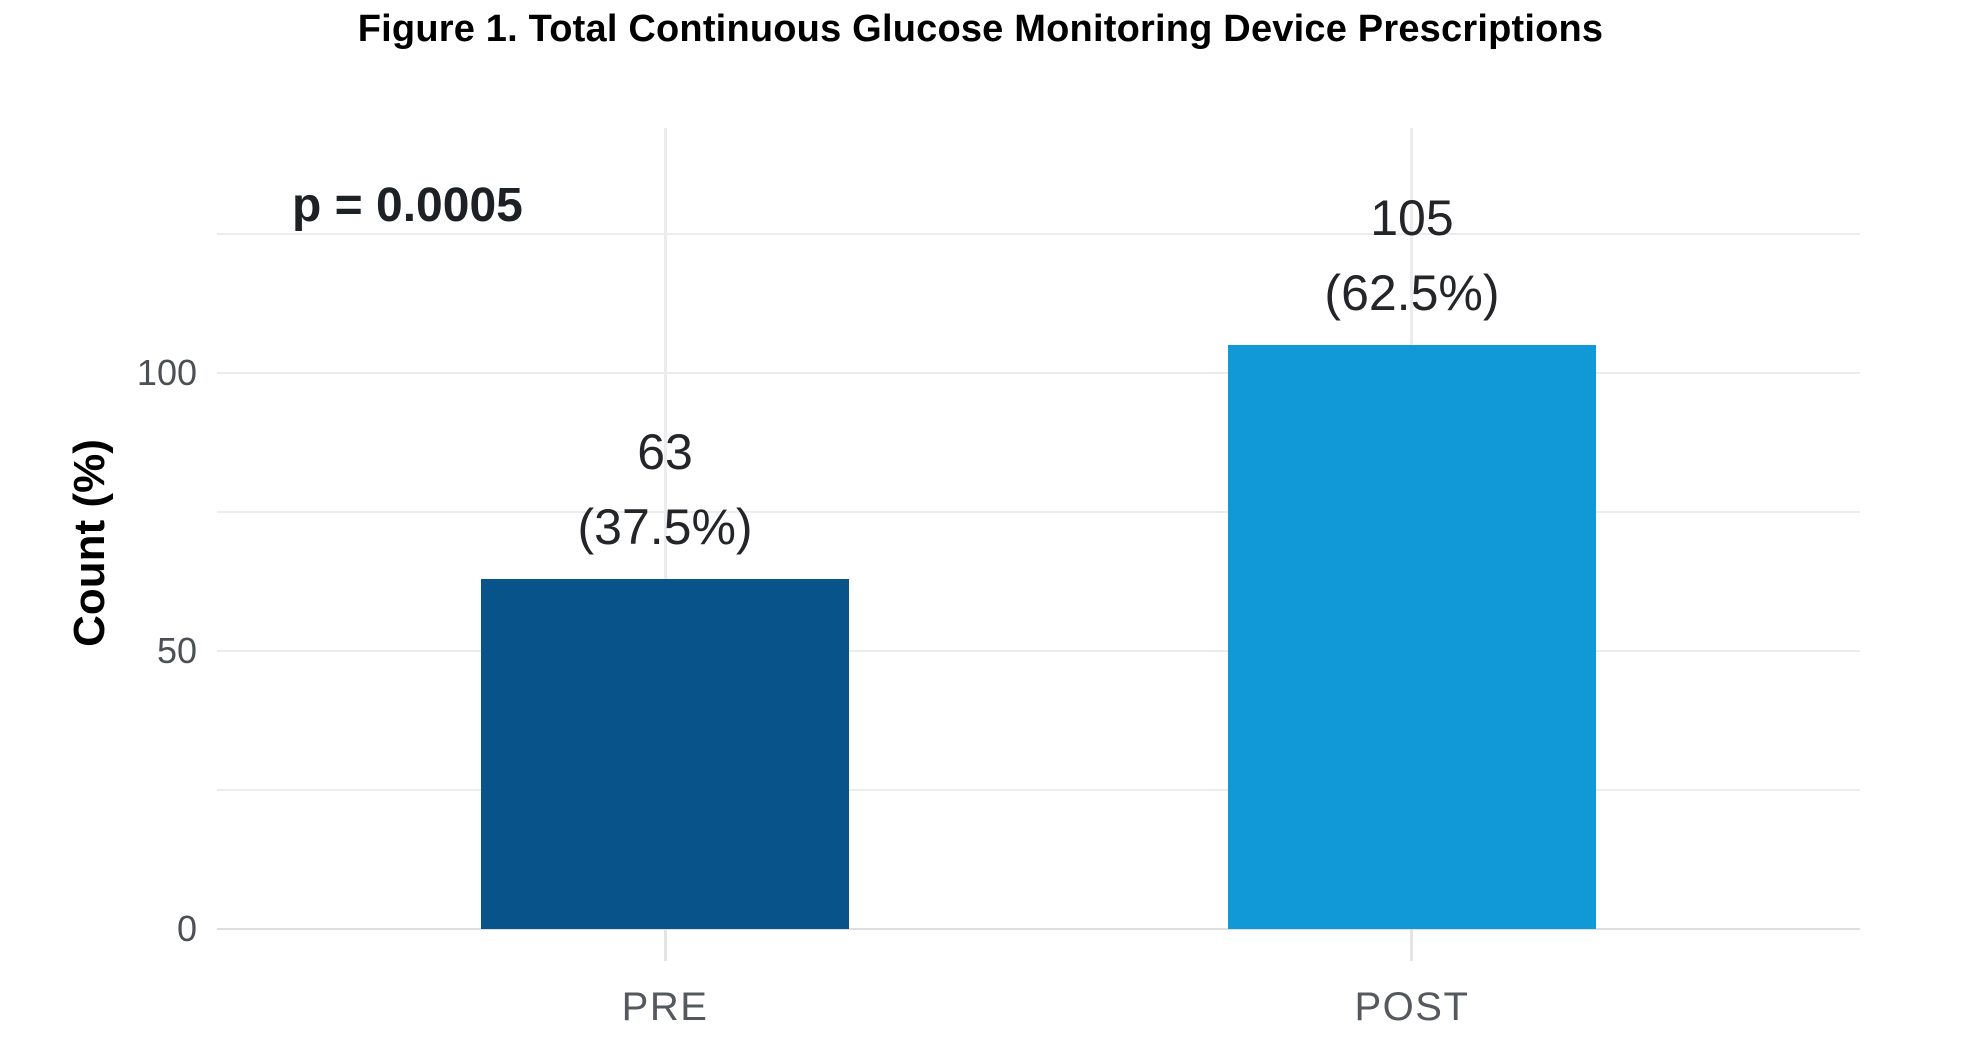 The image size is (1961, 1055). I want to click on y-tick-label: 100, so click(166, 372).